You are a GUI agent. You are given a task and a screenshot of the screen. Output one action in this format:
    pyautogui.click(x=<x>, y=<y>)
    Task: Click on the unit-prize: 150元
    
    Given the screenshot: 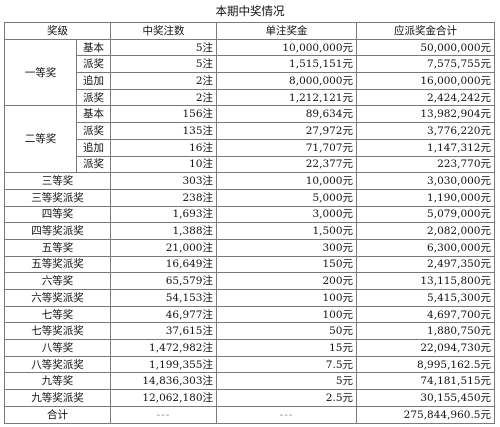 What is the action you would take?
    pyautogui.click(x=286, y=264)
    